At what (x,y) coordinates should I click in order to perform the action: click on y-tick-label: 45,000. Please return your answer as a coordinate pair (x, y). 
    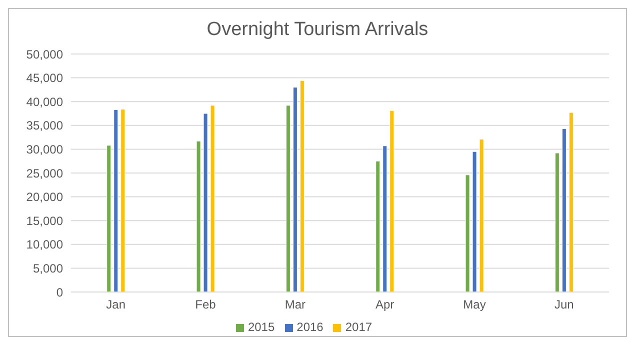
    Looking at the image, I should click on (45, 78).